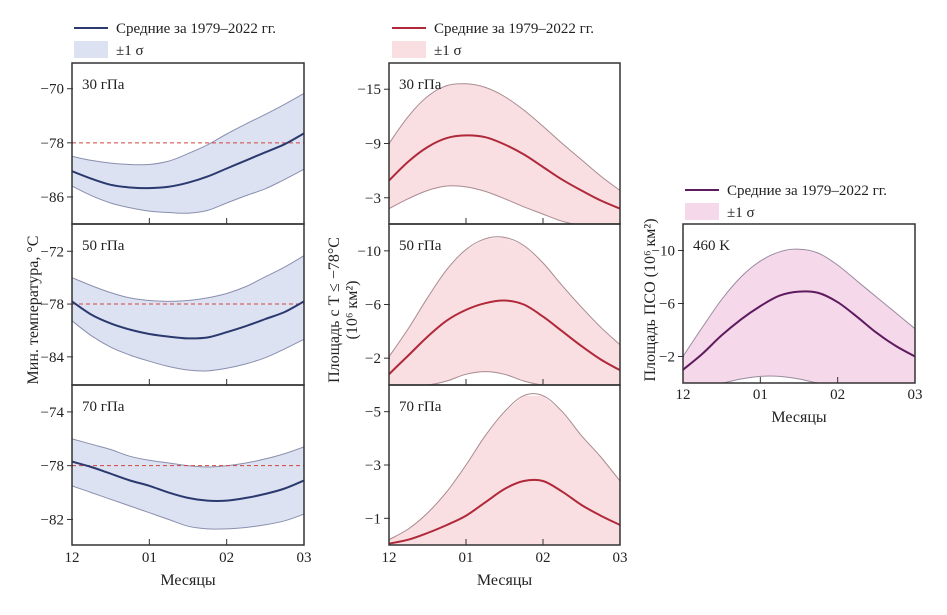 The image size is (947, 615). Describe the element at coordinates (373, 519) in the screenshot. I see `y-tick-label: −1` at that location.